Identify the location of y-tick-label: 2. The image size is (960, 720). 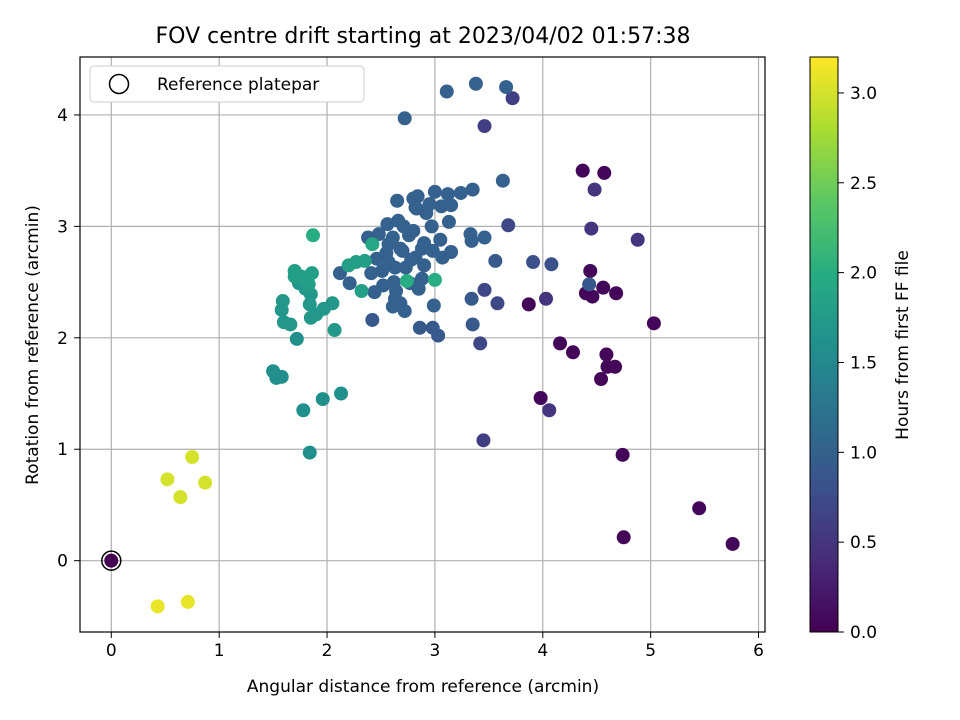
(62, 339).